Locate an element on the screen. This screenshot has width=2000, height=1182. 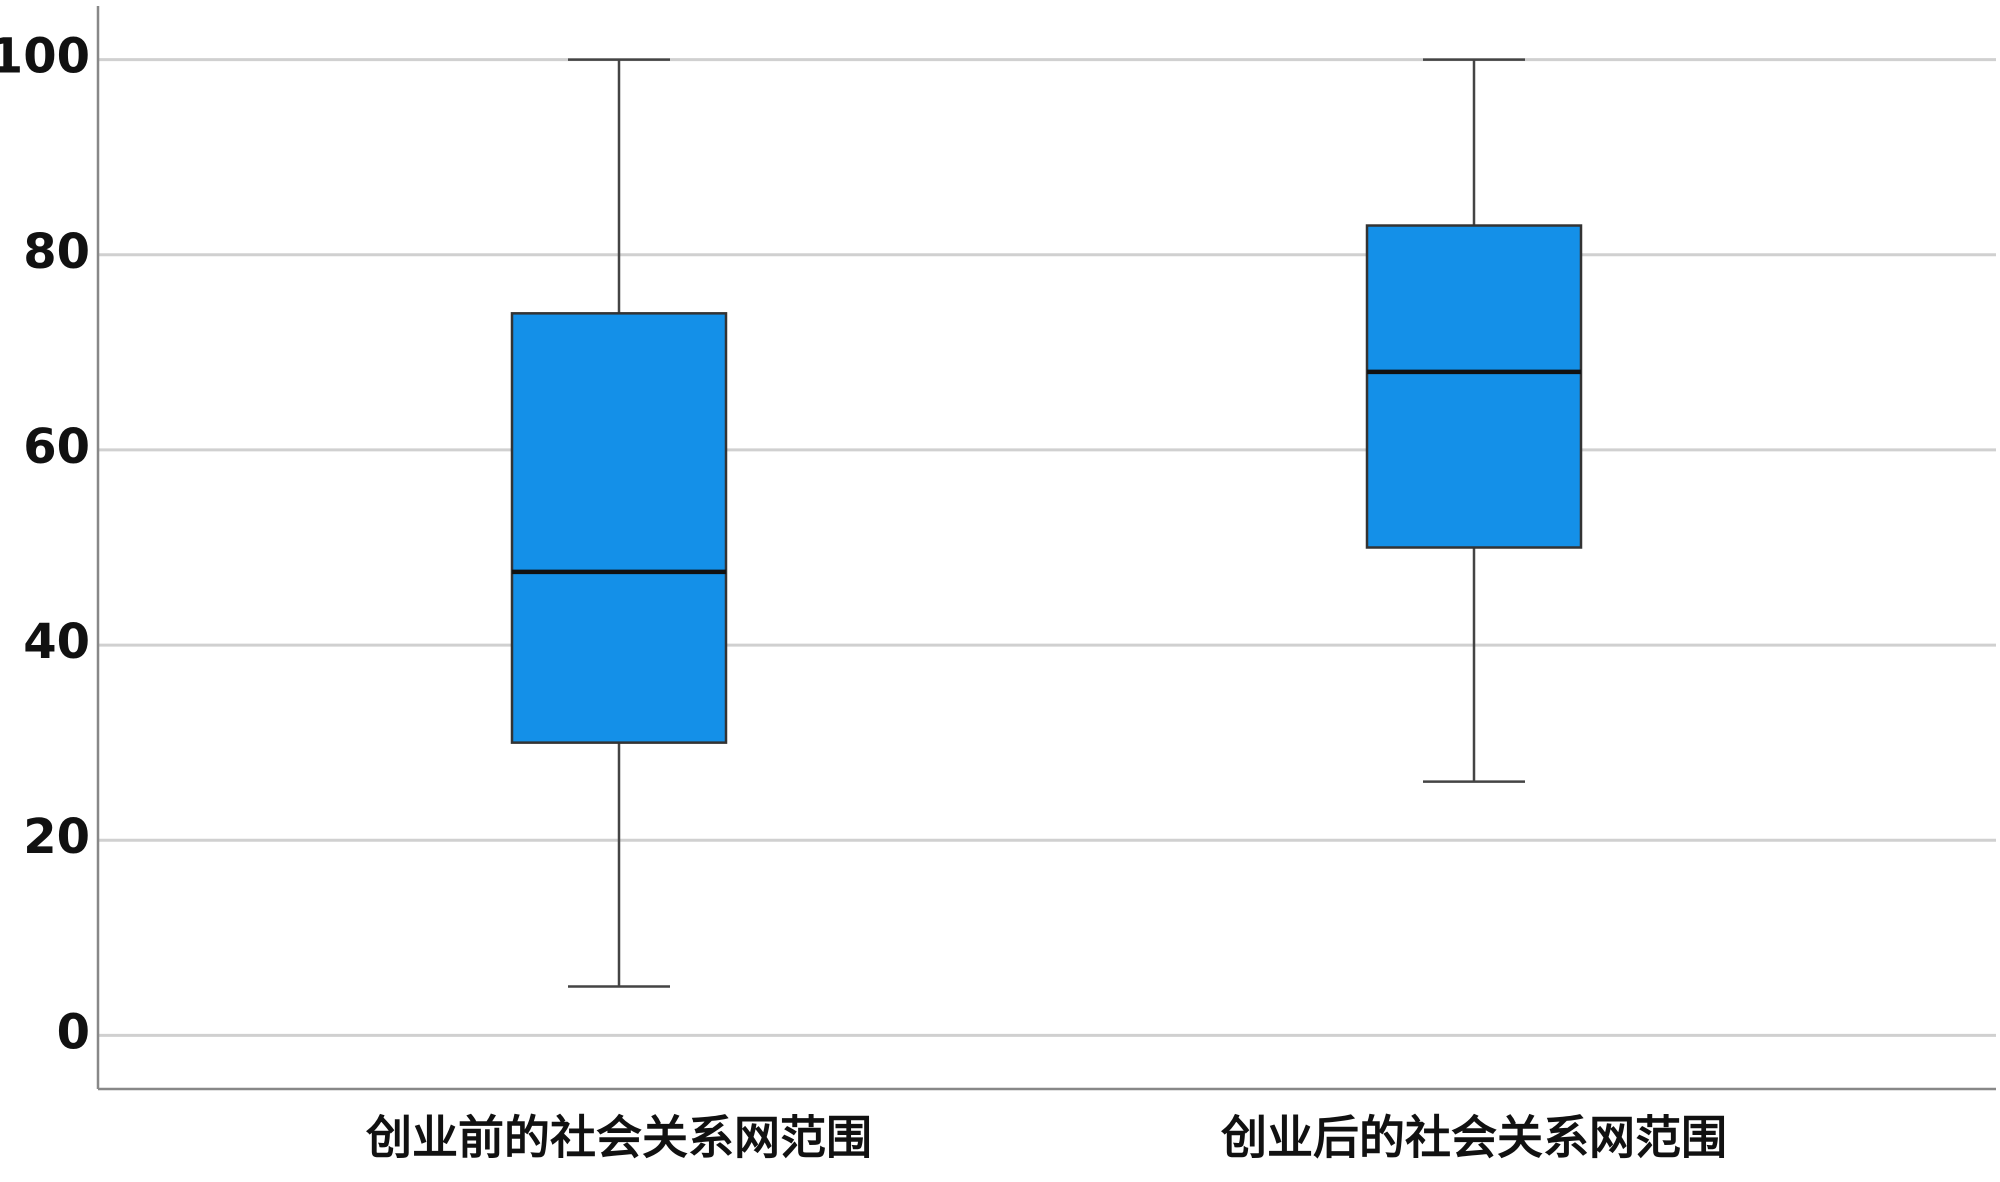
y-tick-label: 100 is located at coordinates (45, 57).